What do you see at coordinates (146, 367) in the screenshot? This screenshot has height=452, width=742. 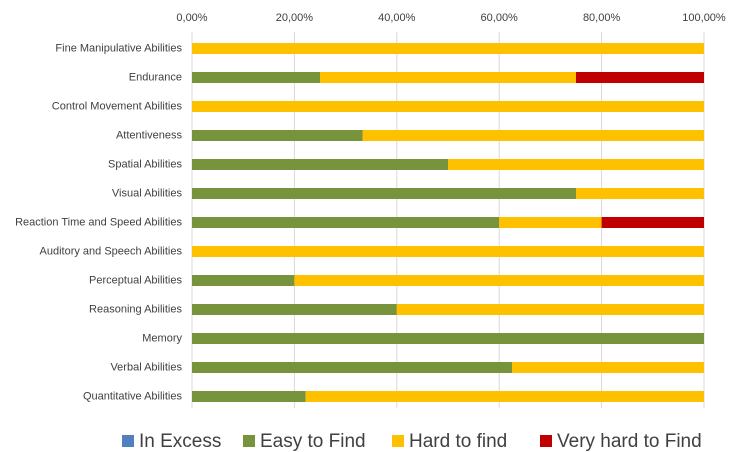 I see `category-label: Verbal Abilities` at bounding box center [146, 367].